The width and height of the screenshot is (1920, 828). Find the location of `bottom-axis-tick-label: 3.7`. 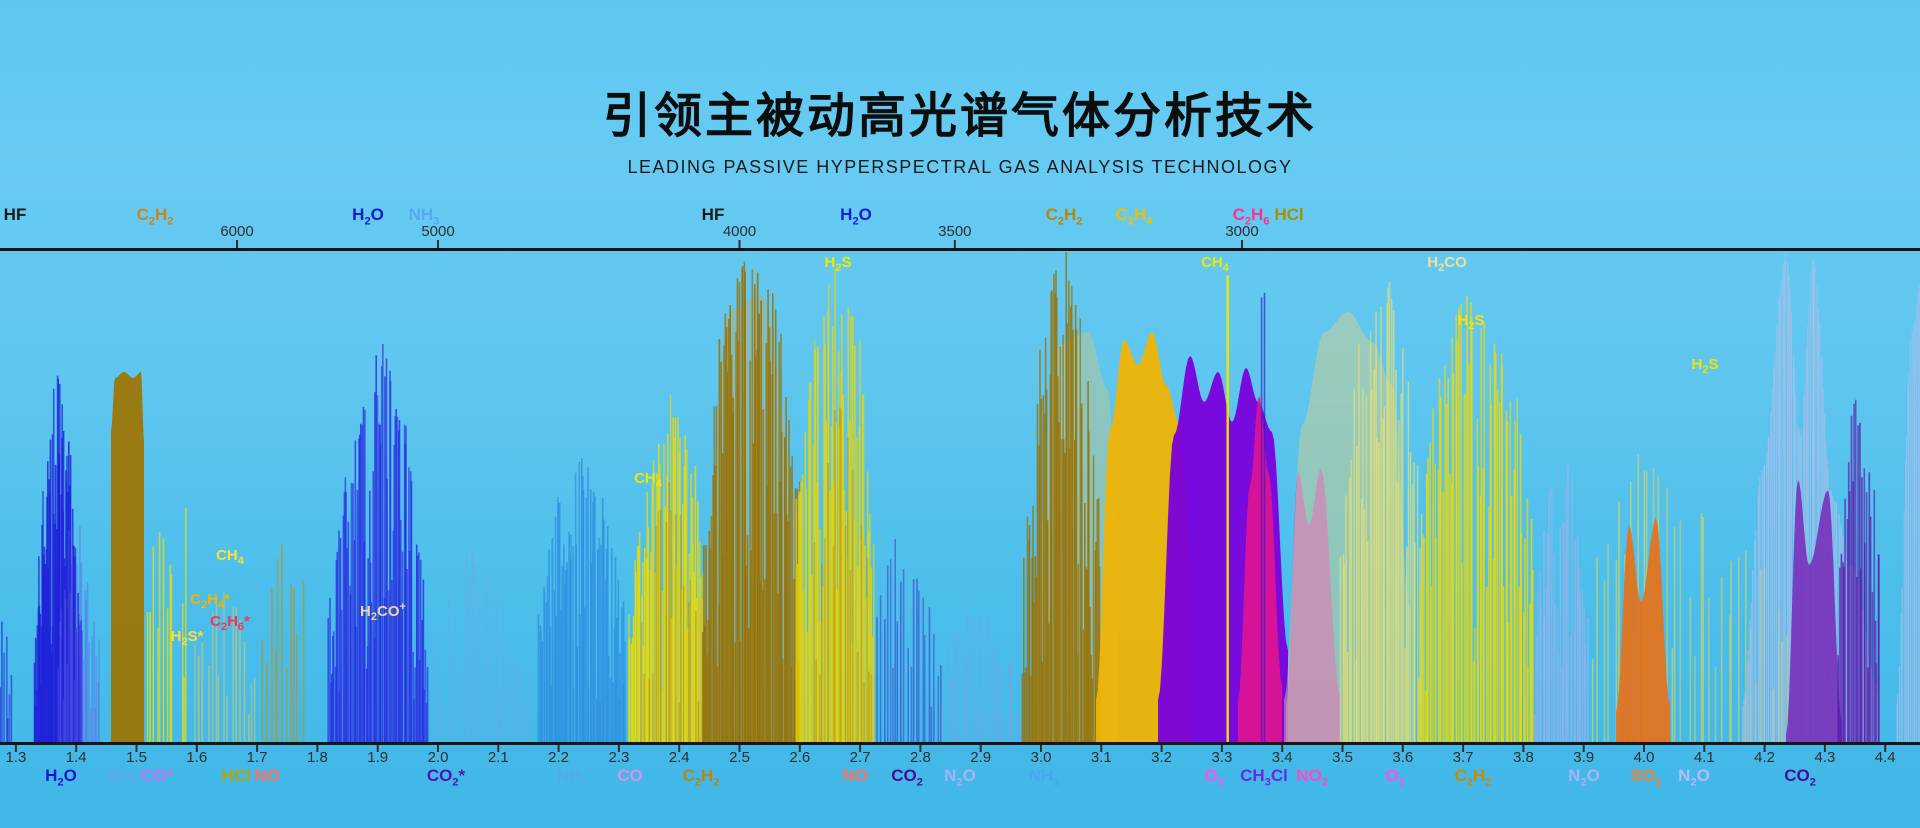

bottom-axis-tick-label: 3.7 is located at coordinates (1463, 757).